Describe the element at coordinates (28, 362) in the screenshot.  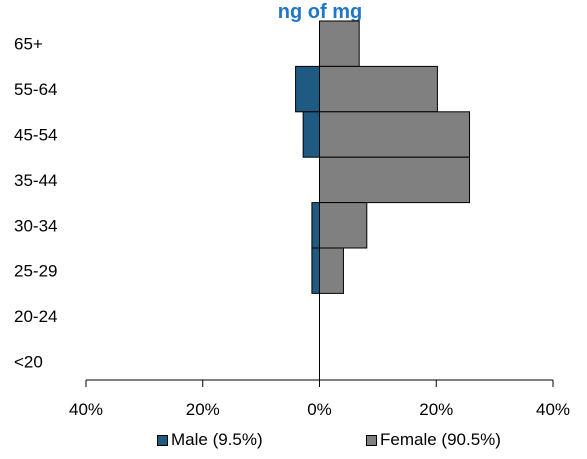
I see `y-tick-label: <20` at that location.